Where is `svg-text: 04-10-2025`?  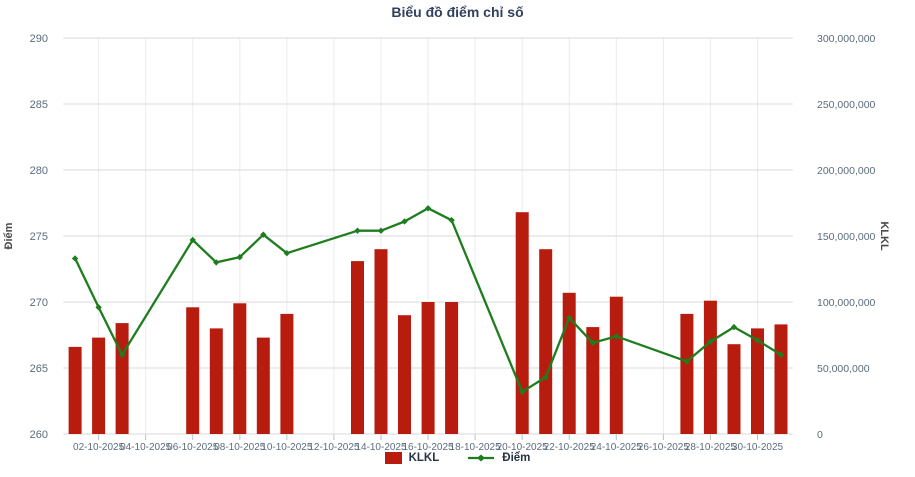
svg-text: 04-10-2025 is located at coordinates (146, 447).